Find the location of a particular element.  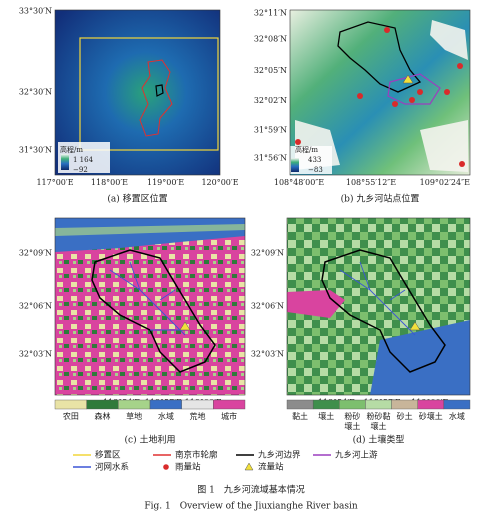

x-tick-label: 109°02′24″E is located at coordinates (445, 182).